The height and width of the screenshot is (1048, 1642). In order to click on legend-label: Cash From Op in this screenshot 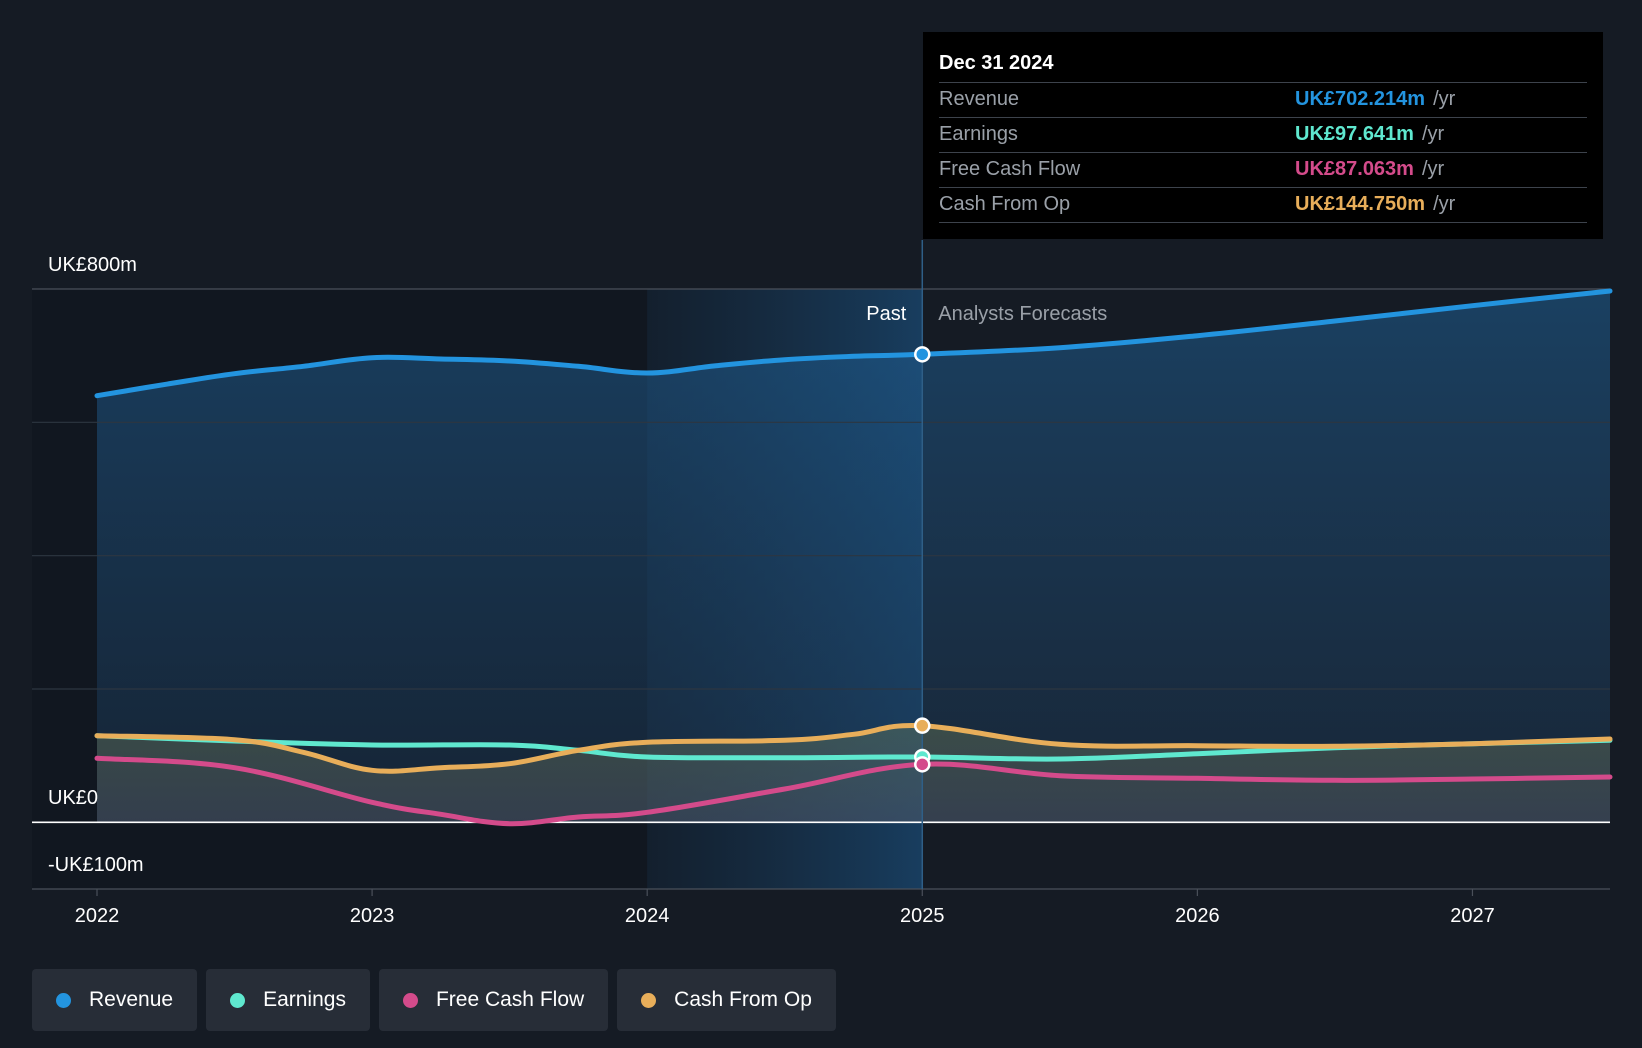, I will do `click(743, 999)`.